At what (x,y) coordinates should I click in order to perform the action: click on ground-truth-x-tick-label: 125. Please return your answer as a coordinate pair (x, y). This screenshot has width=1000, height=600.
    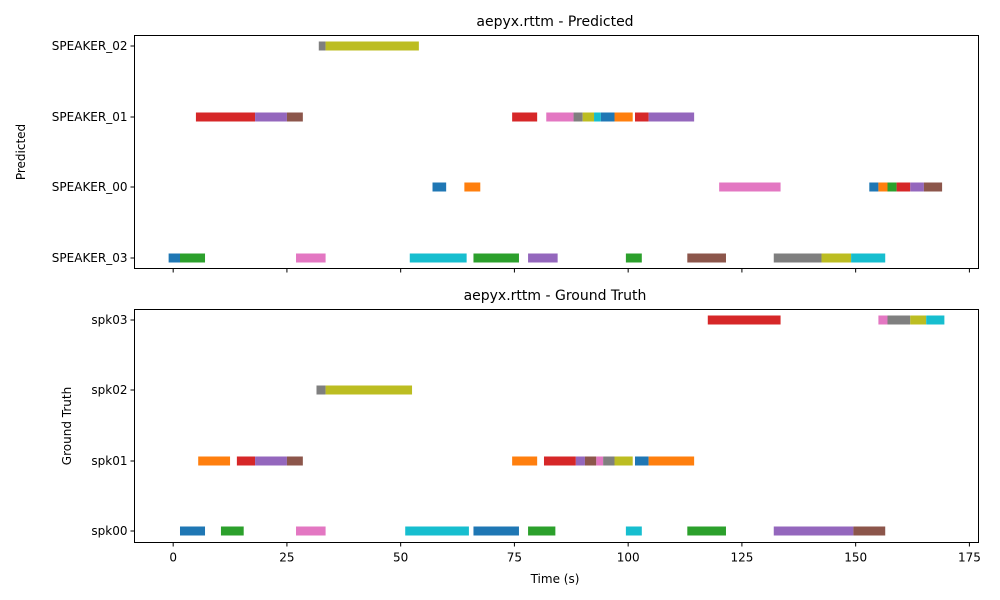
    Looking at the image, I should click on (741, 558).